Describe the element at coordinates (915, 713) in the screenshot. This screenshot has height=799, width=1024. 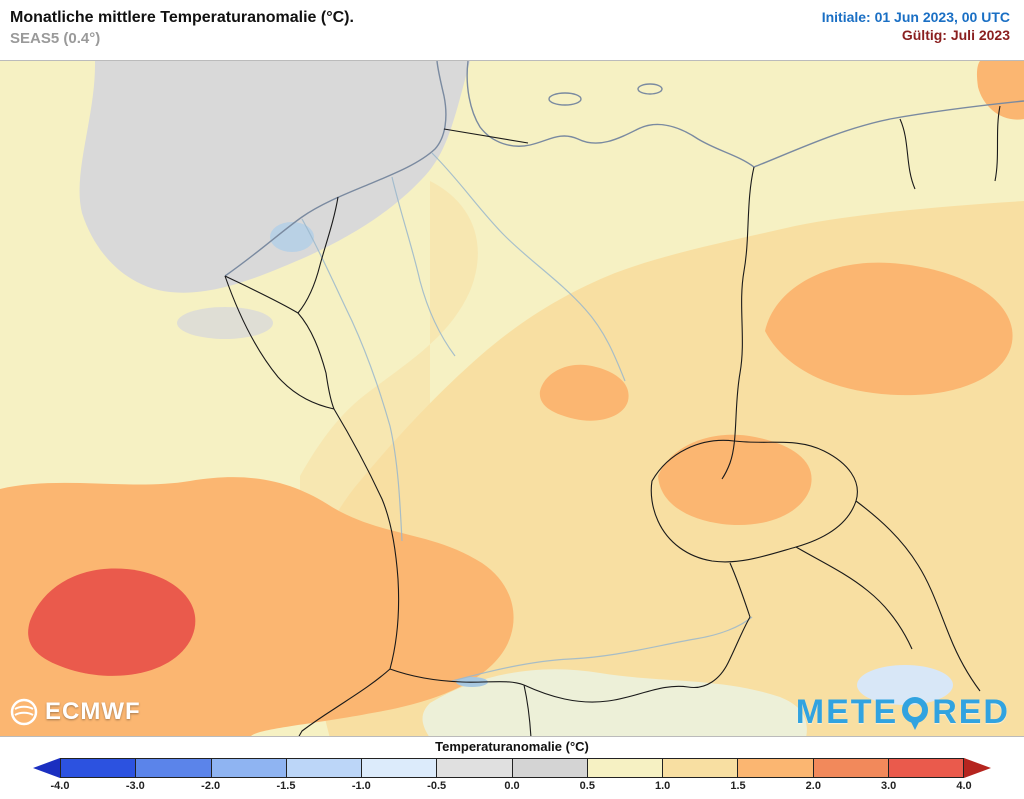
I see `meteored-pin-icon` at that location.